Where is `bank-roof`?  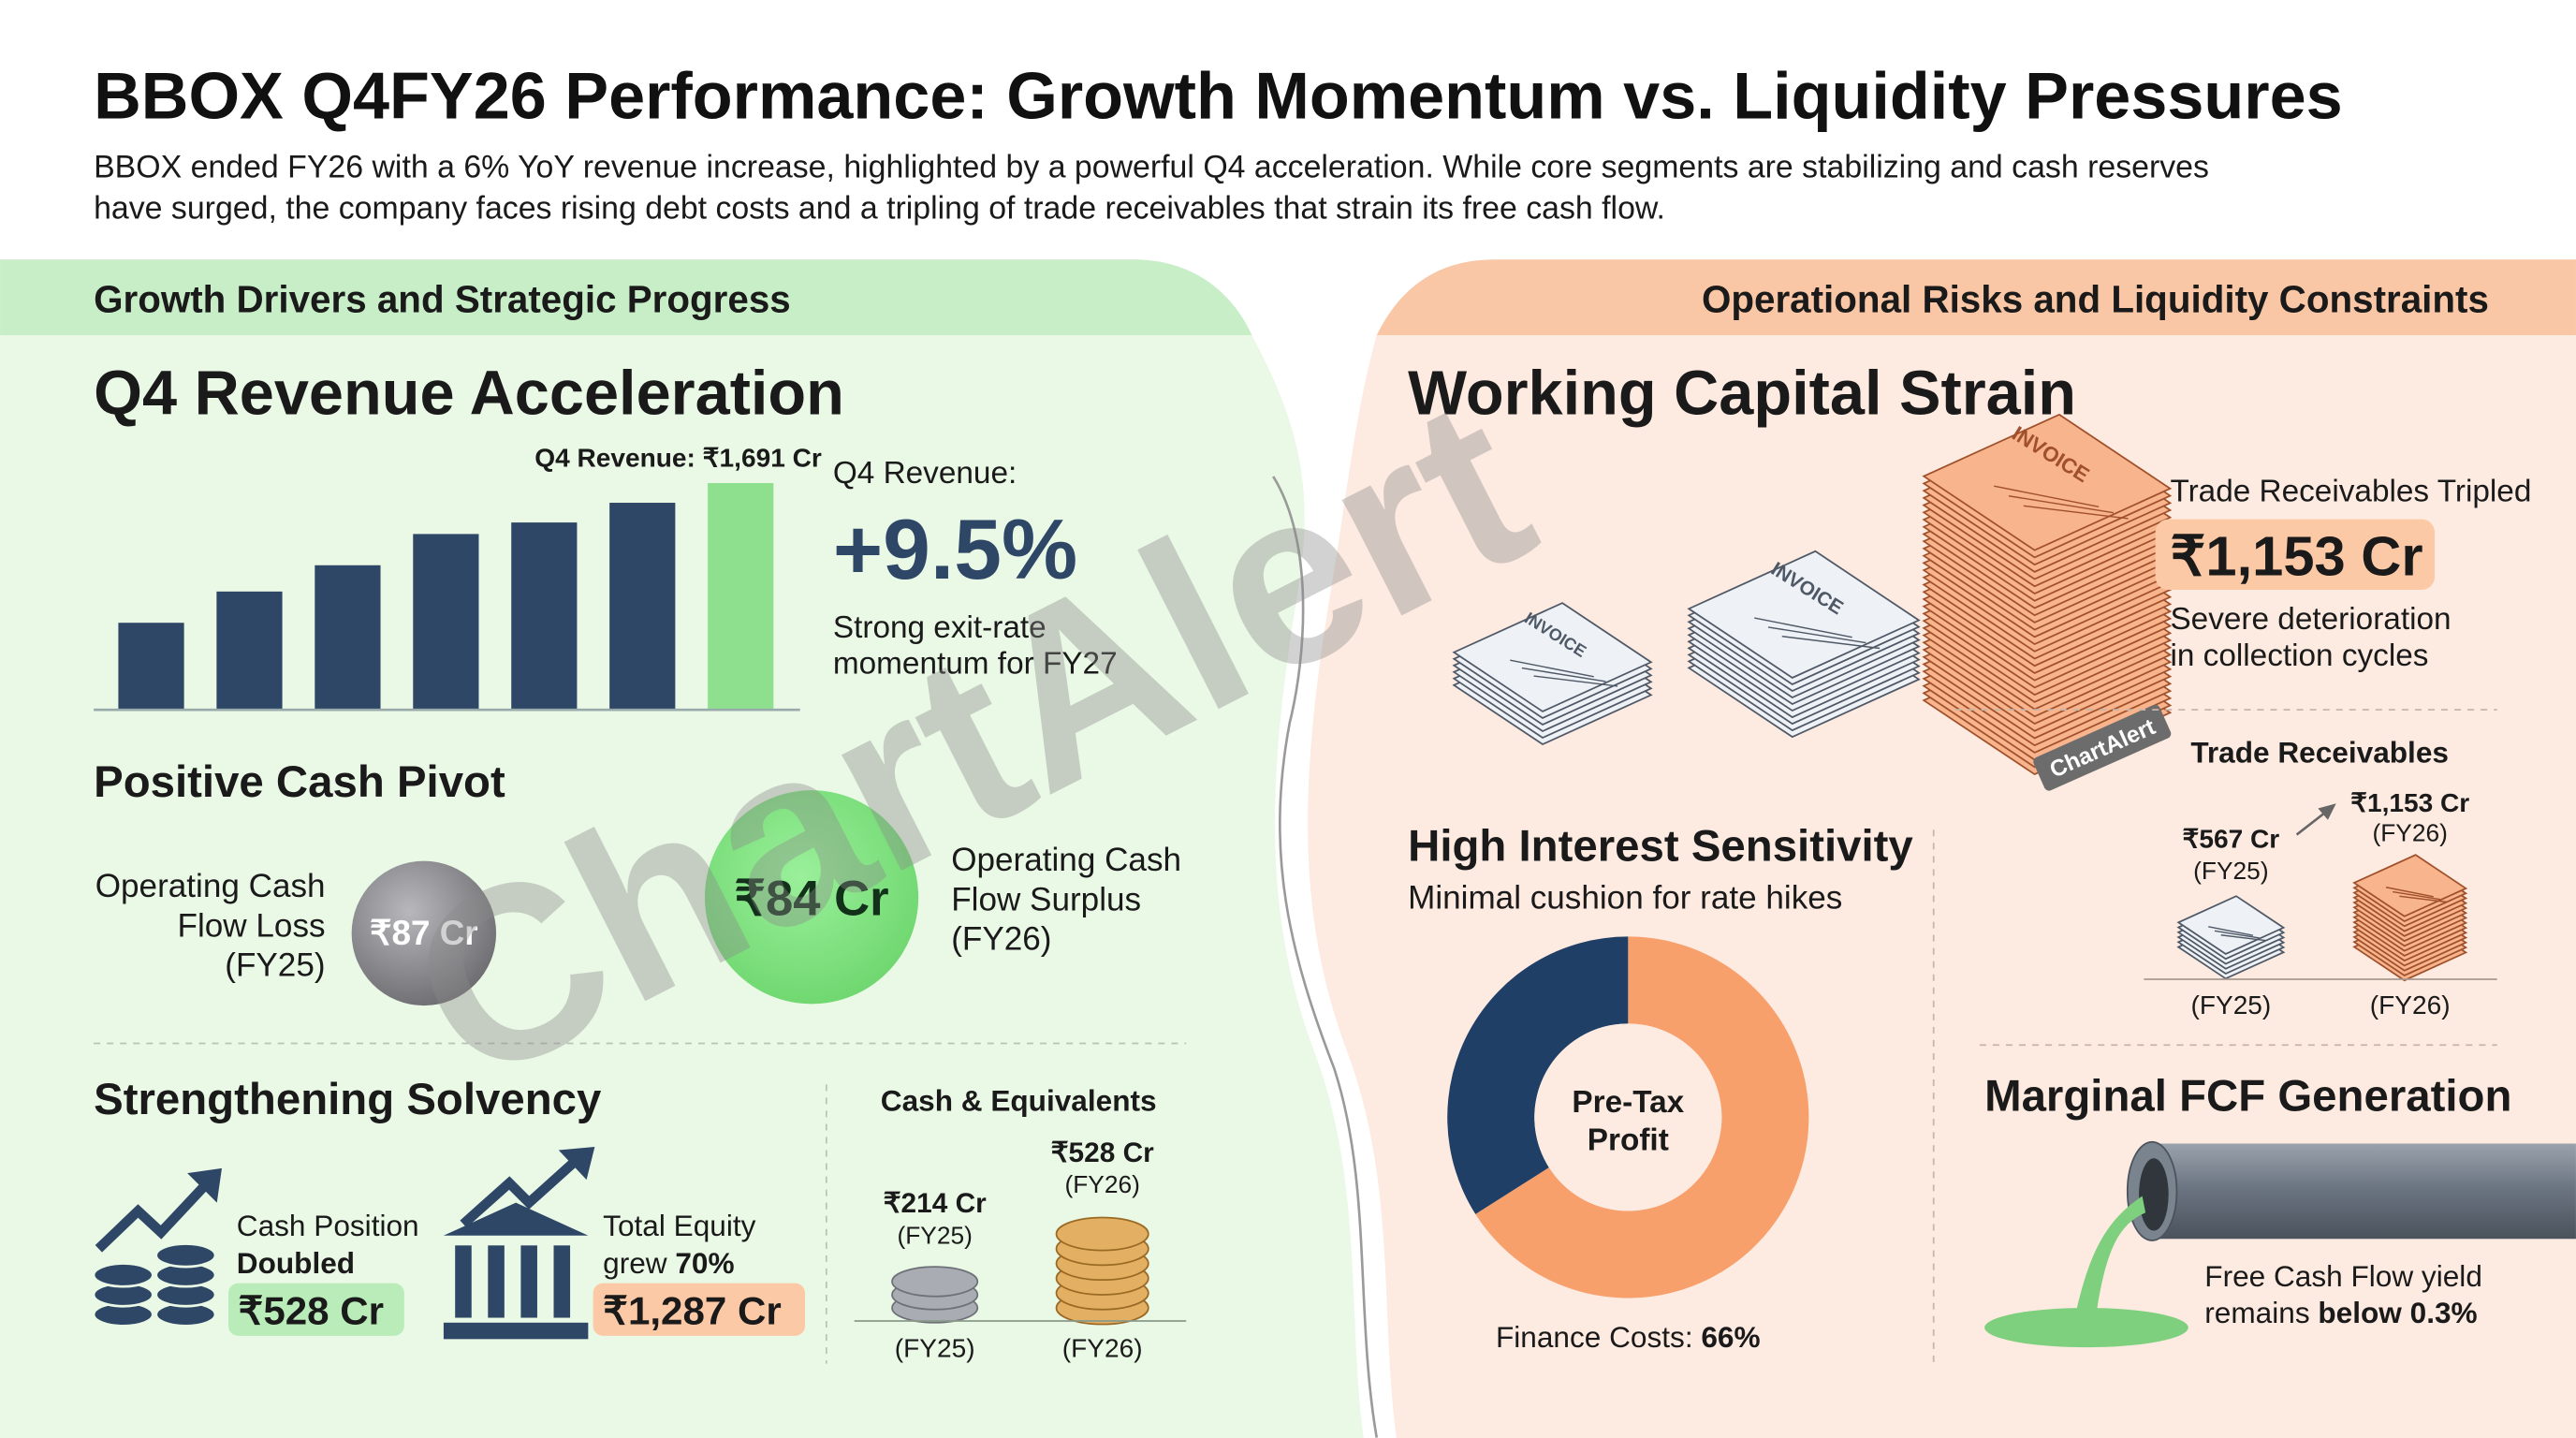
bank-roof is located at coordinates (516, 1219).